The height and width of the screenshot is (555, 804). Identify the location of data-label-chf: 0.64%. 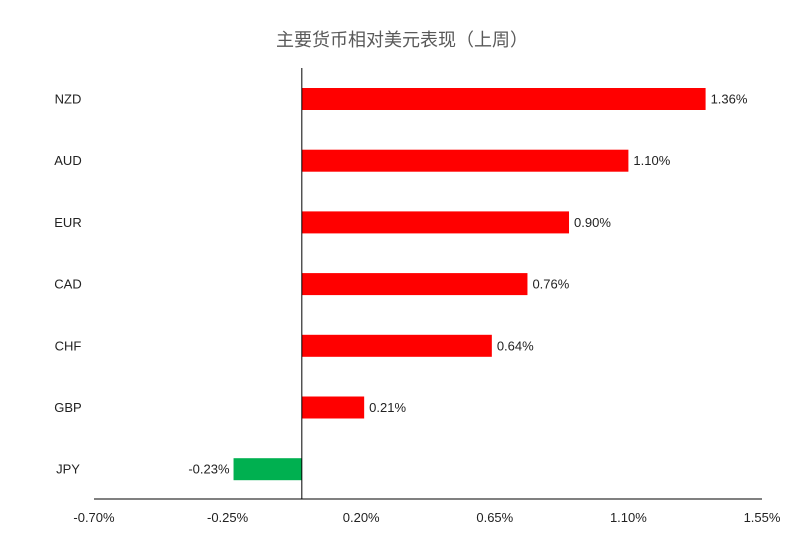
(515, 345).